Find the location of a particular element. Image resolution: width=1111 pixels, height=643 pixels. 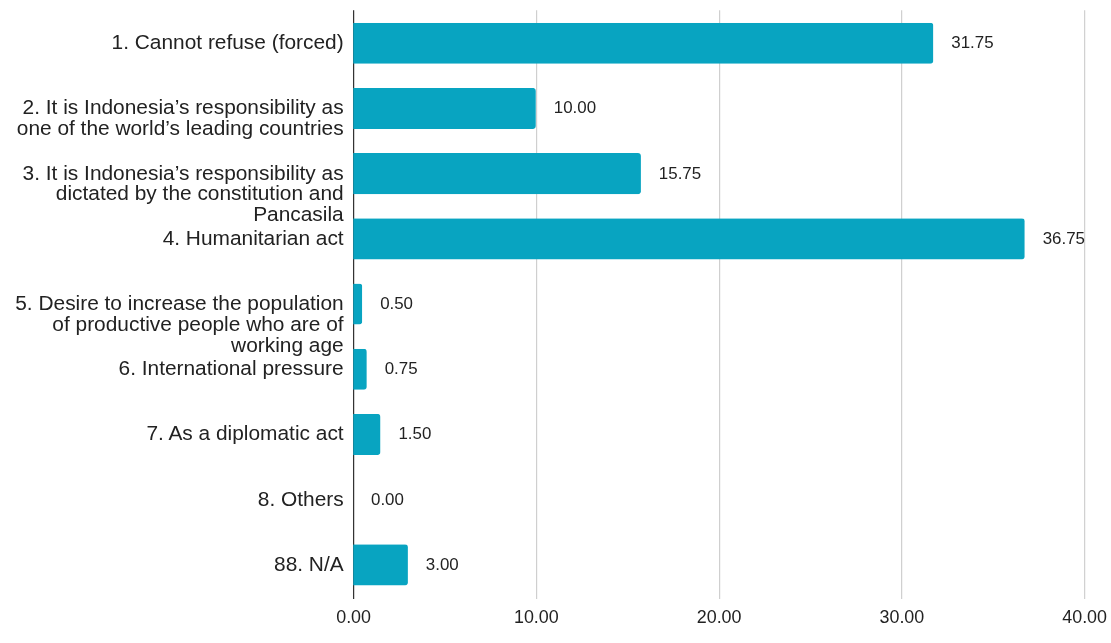

x-tick-label: 20.00 is located at coordinates (719, 616).